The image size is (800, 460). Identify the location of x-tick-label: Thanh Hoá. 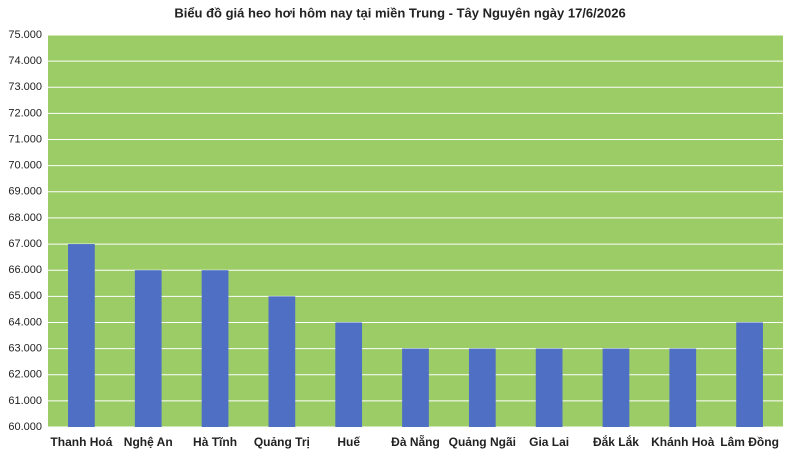
(81, 442).